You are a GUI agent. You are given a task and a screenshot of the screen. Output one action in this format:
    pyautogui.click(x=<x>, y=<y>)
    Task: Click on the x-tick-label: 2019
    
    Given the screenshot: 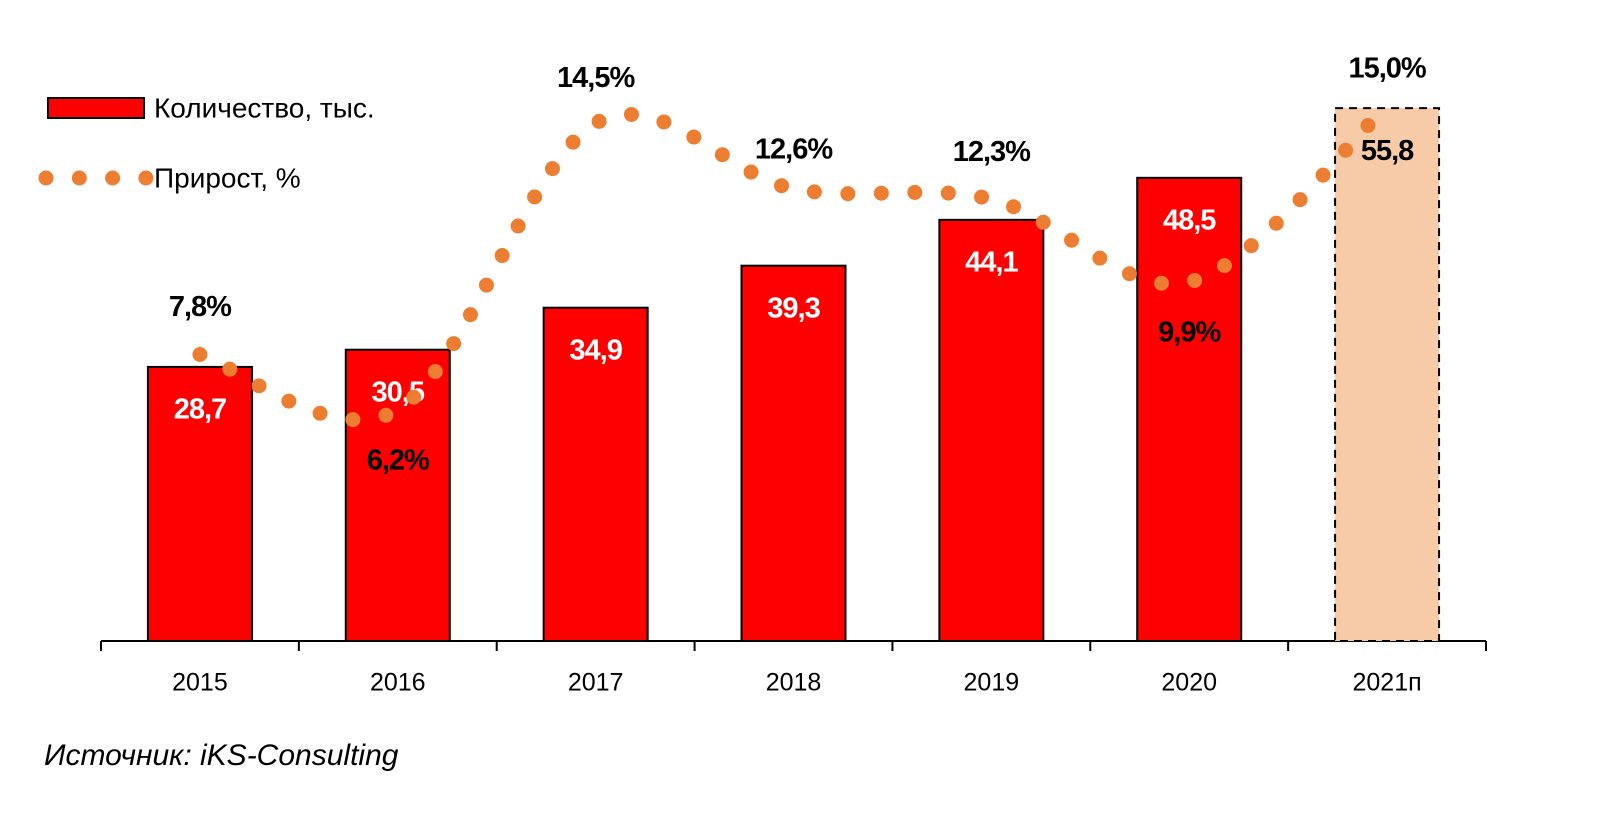 What is the action you would take?
    pyautogui.click(x=992, y=683)
    